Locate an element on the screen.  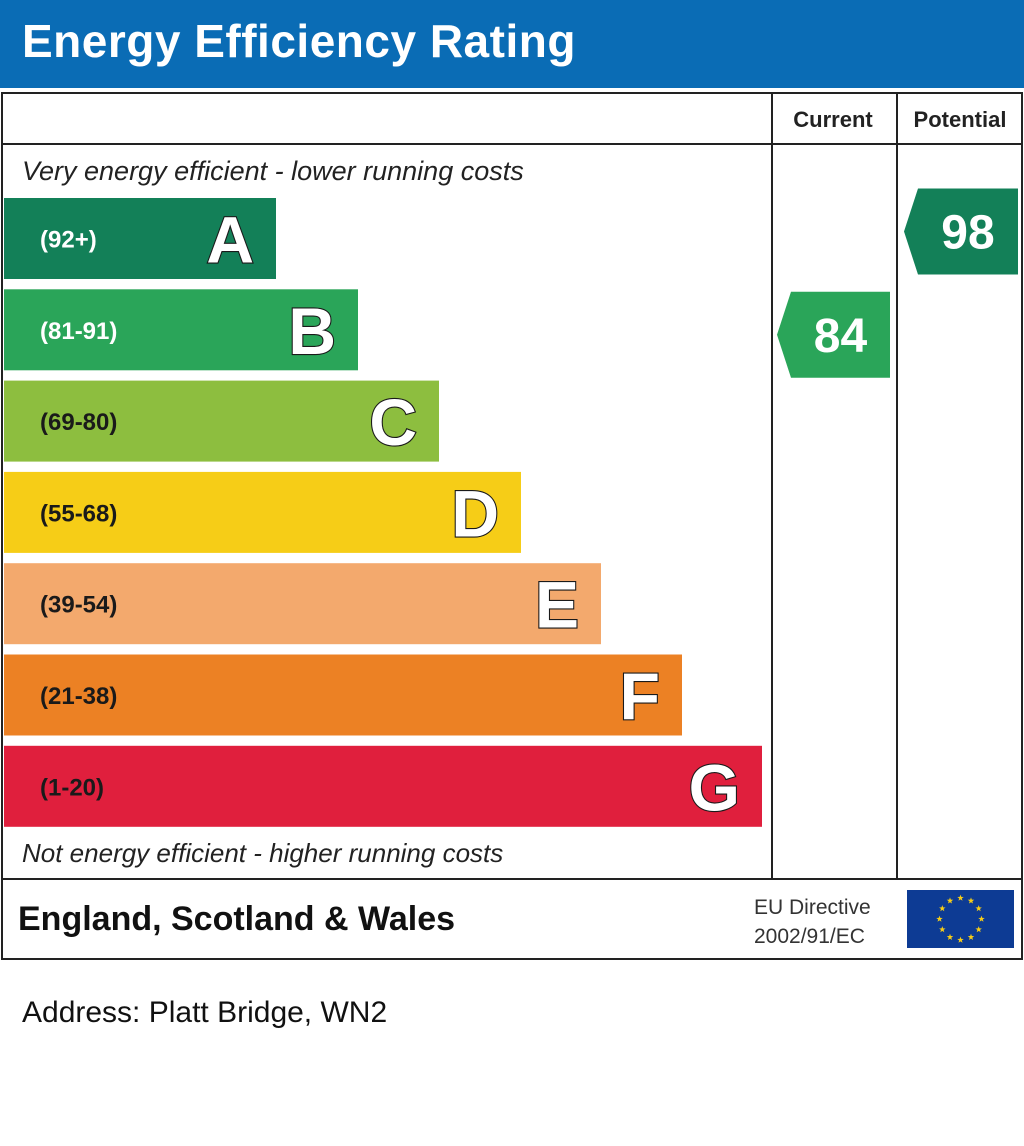
region-label: England, Scotland & Wales is located at coordinates (236, 919).